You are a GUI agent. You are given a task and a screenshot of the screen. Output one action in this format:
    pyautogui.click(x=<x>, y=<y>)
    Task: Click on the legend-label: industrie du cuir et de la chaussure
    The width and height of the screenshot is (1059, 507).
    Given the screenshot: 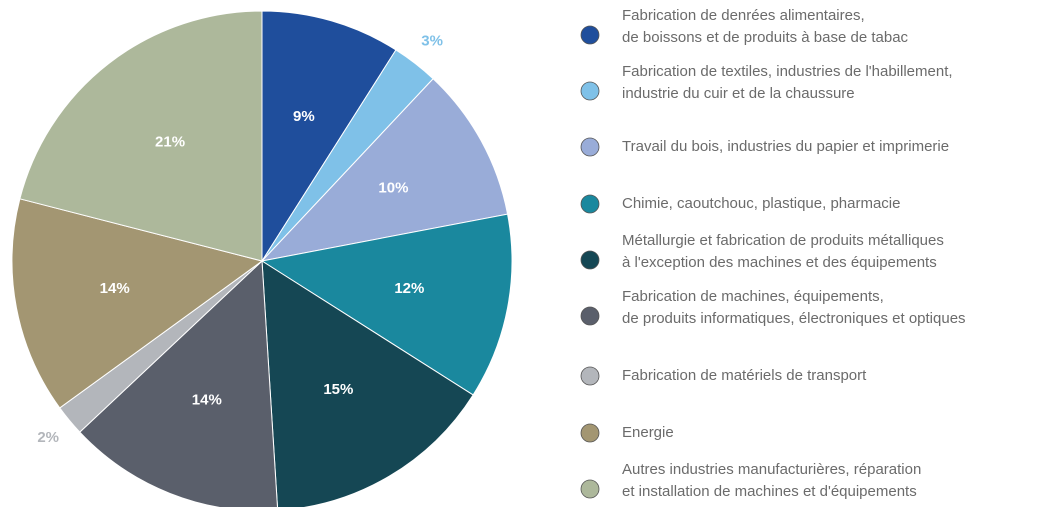 What is the action you would take?
    pyautogui.click(x=738, y=93)
    